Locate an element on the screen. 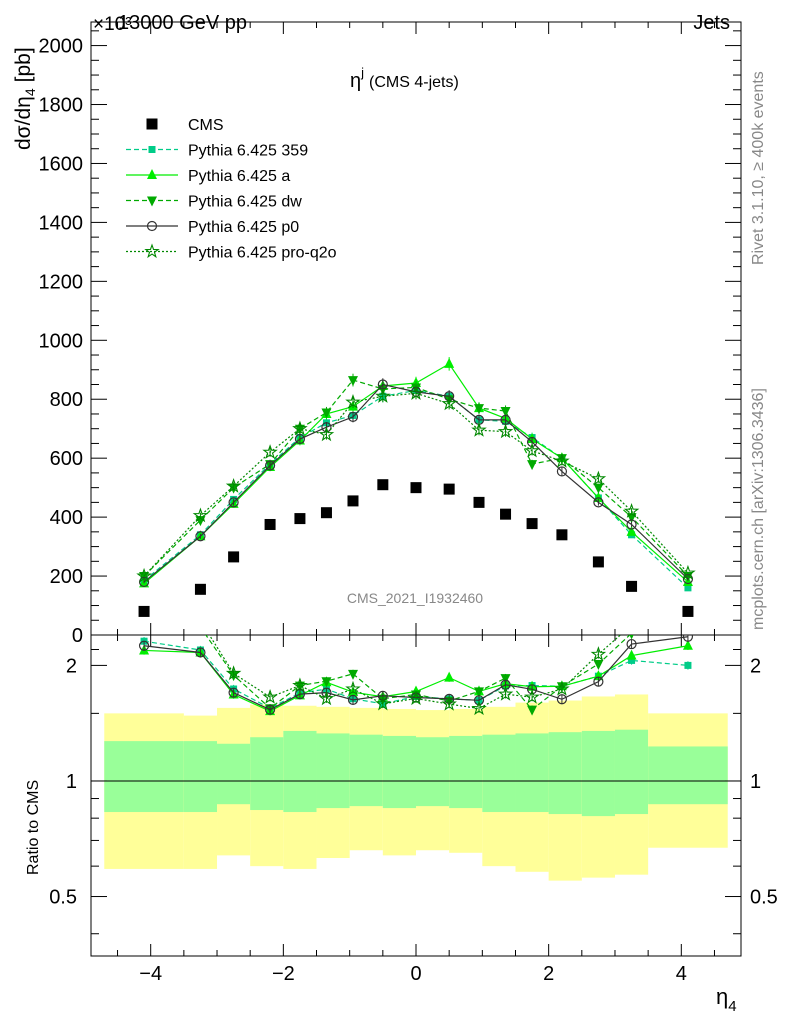  x-tick-label: 0 is located at coordinates (415, 974).